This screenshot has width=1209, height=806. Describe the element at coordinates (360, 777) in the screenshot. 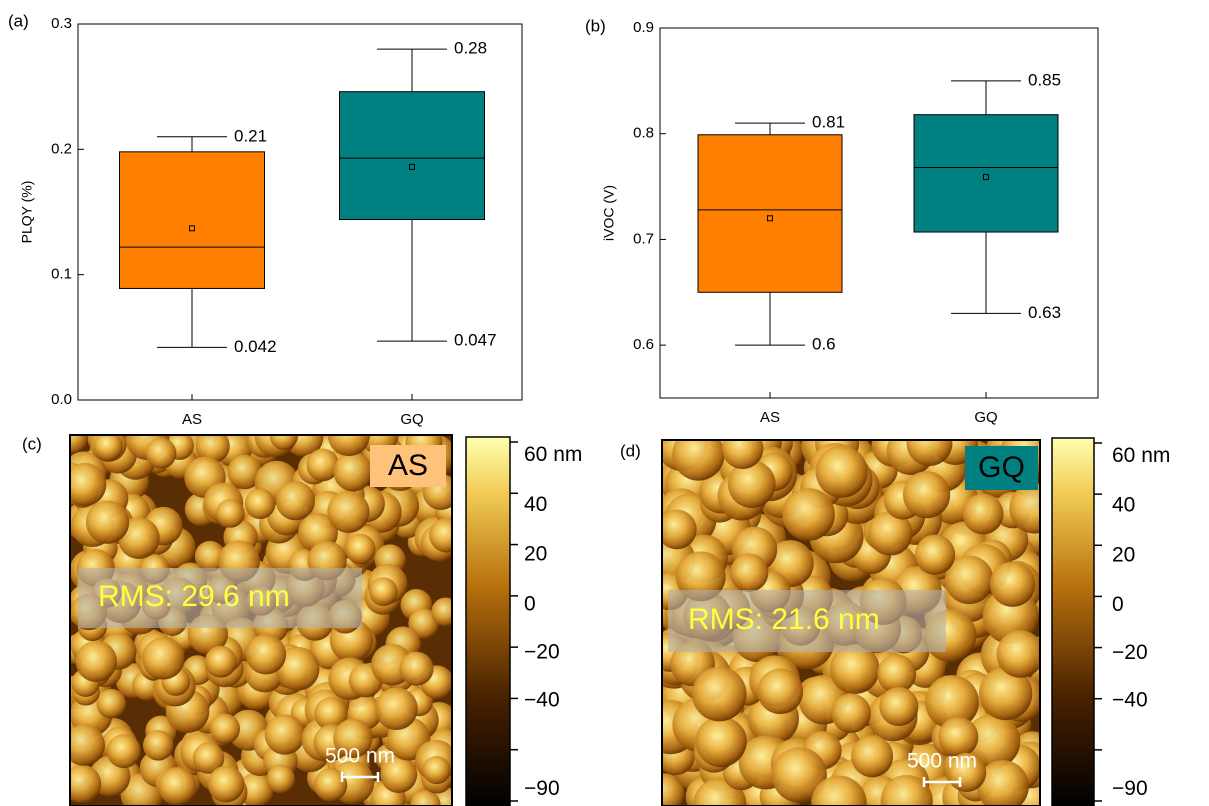

I see `scale-bar` at that location.